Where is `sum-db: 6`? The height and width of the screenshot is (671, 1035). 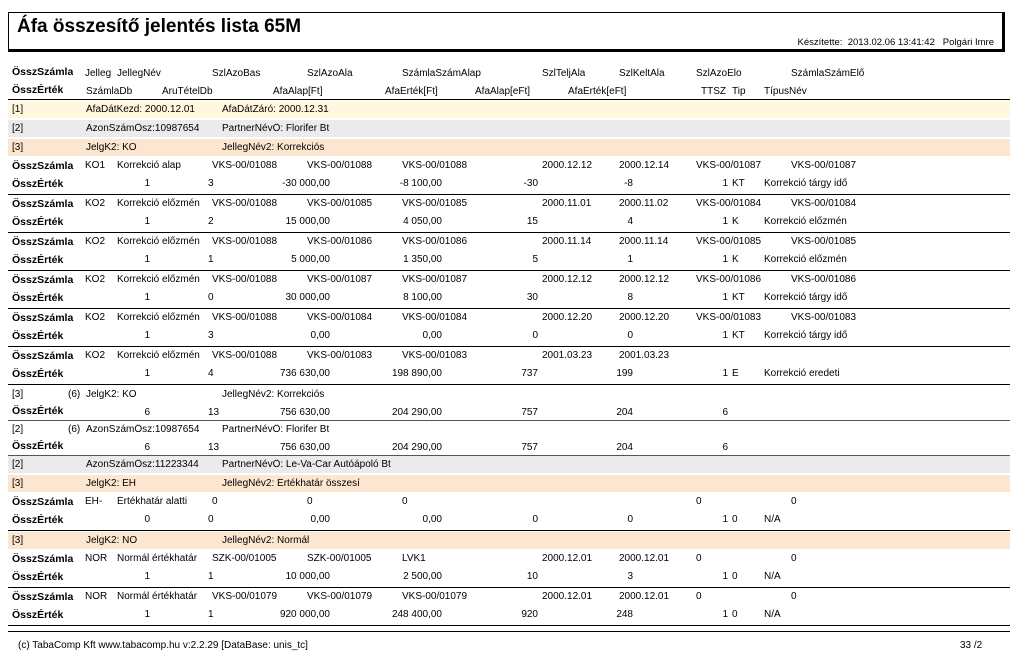 sum-db: 6 is located at coordinates (147, 447).